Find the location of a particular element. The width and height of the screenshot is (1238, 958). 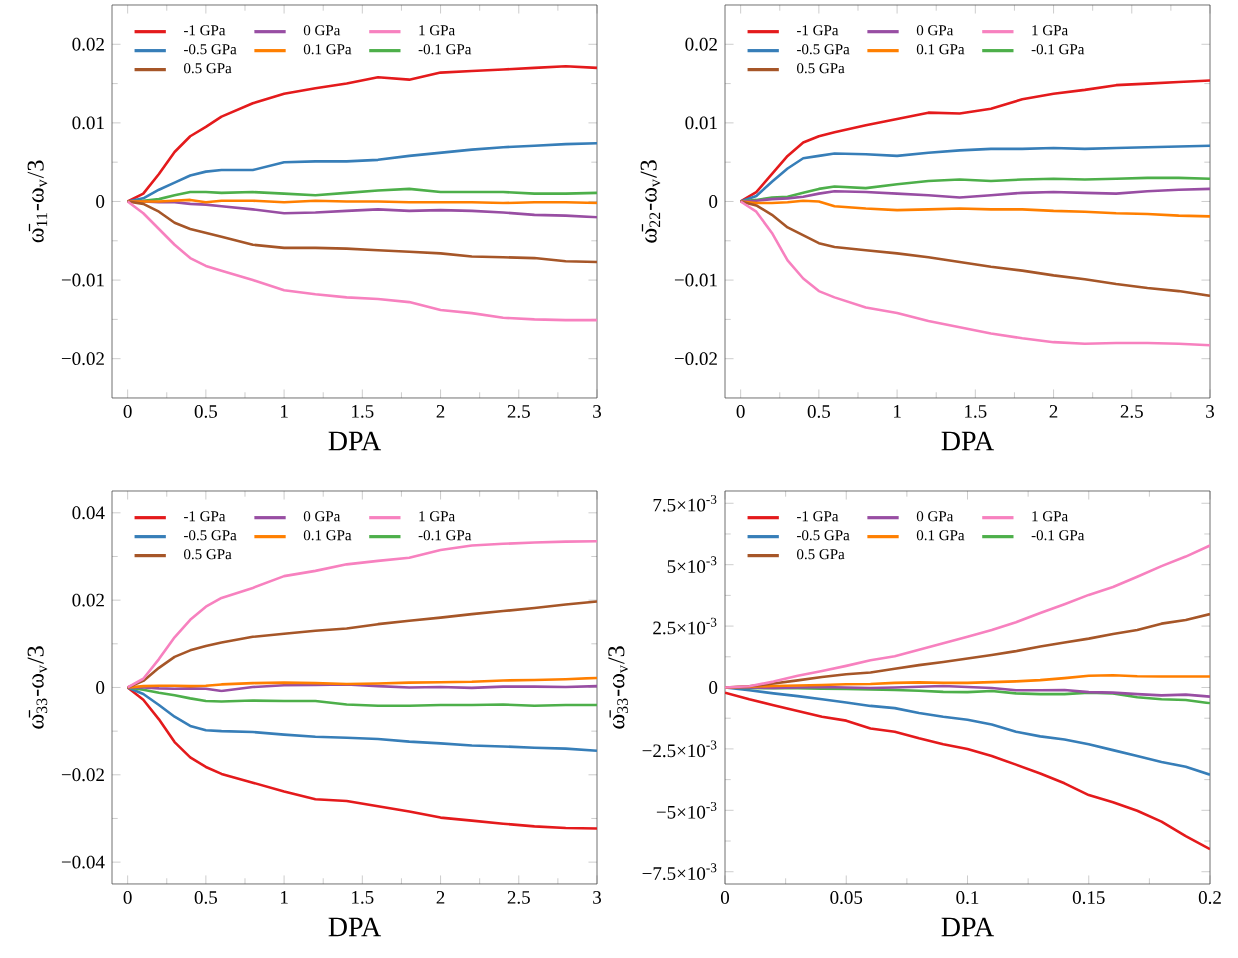

y-tick-label: −7.5×10$^{-3}$ is located at coordinates (679, 872).